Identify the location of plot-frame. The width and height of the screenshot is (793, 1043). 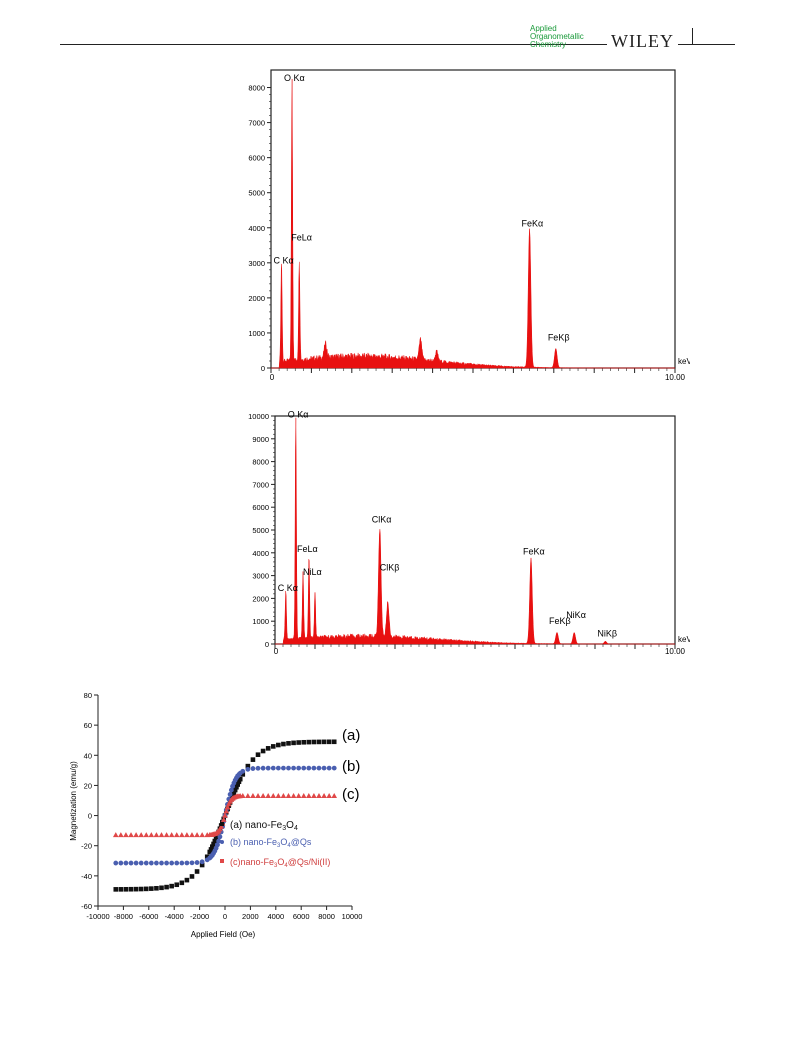
(475, 530).